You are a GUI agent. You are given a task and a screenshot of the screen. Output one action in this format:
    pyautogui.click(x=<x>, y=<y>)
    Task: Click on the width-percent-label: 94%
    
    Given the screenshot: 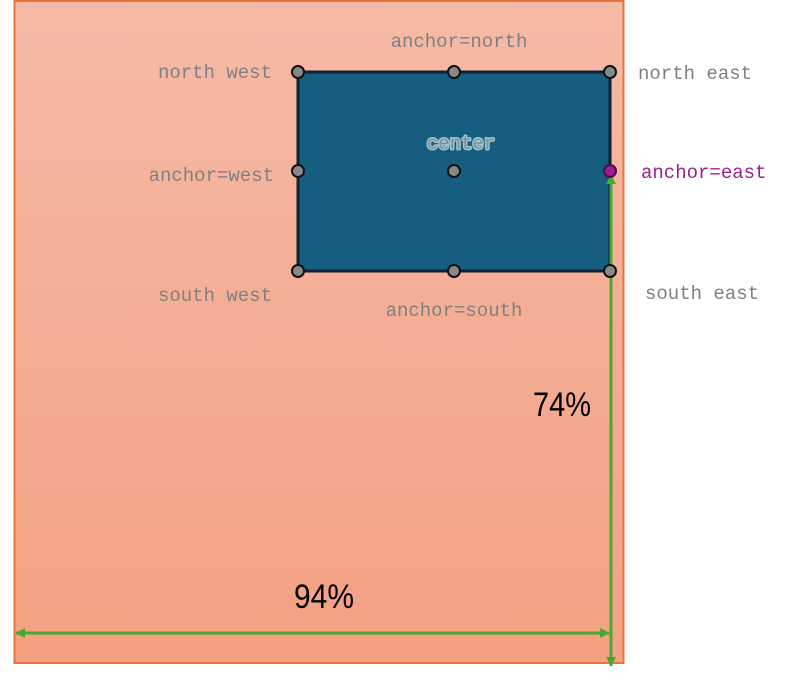 What is the action you would take?
    pyautogui.click(x=324, y=597)
    